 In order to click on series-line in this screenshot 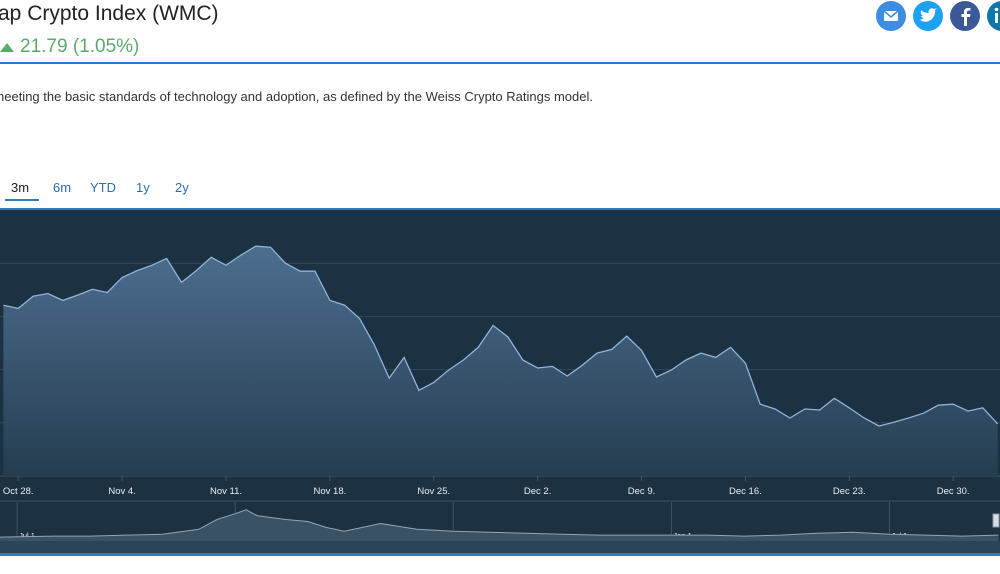, I will do `click(499, 523)`.